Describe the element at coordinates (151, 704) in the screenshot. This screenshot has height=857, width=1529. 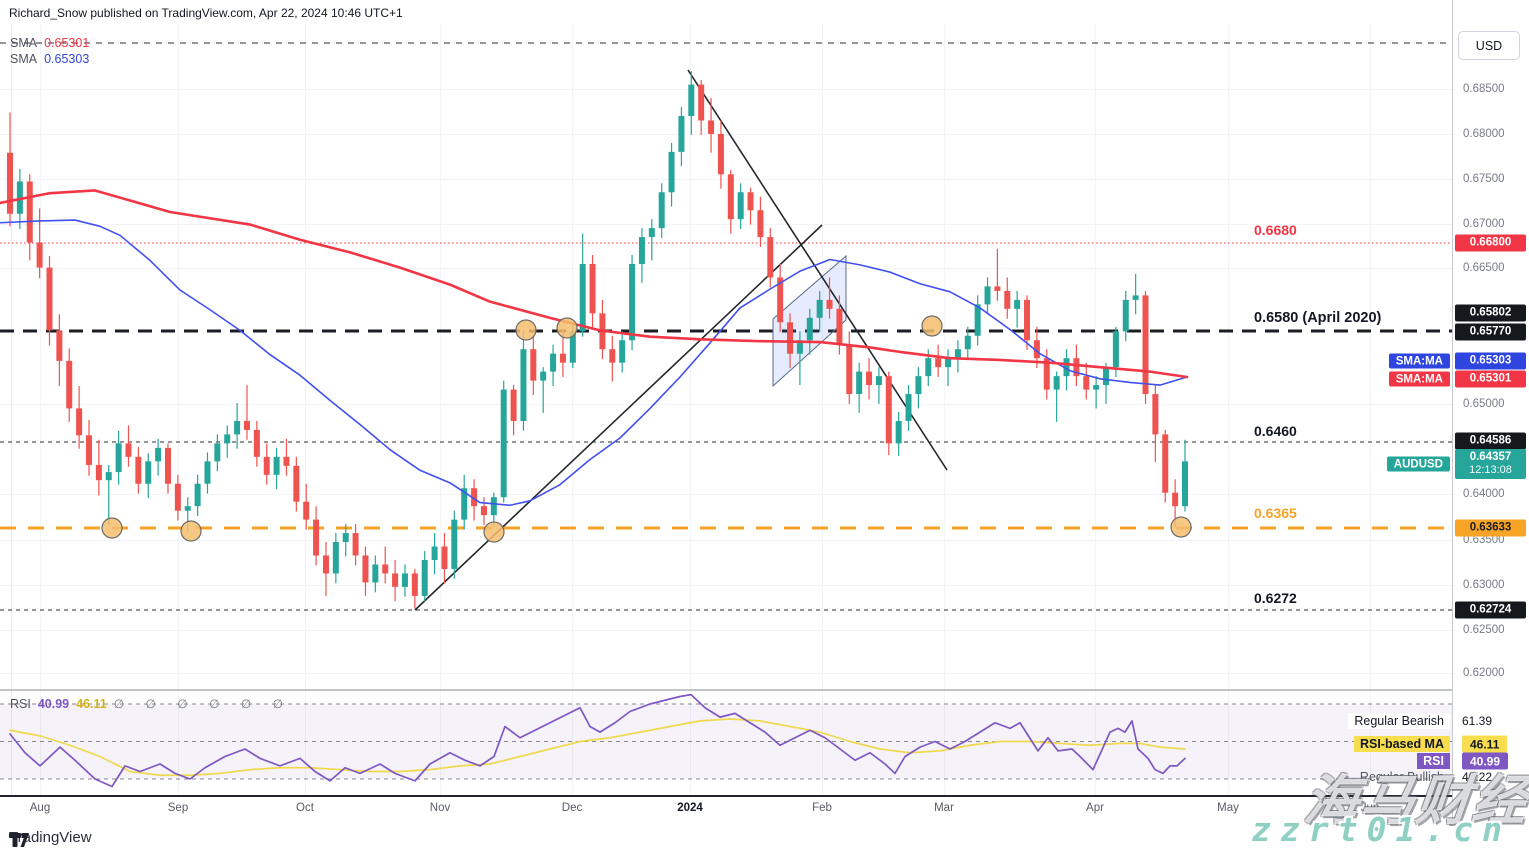
I see `rsi-legend-row: RSI 40.99 46.11 ∅ ∅ ∅ ∅ ∅ ∅` at that location.